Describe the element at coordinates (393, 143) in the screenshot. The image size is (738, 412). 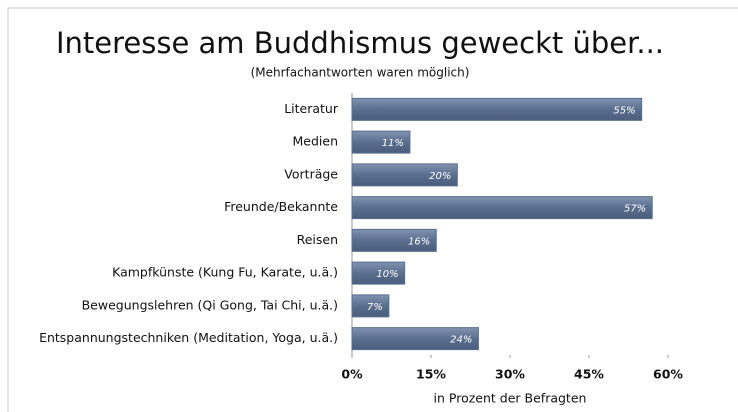
I see `value-label: 11%` at that location.